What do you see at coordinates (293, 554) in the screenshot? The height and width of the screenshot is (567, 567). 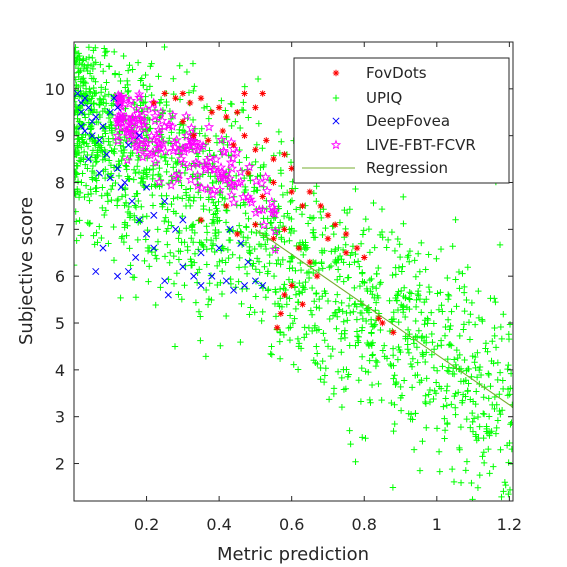 I see `x-axis-label: Metric prediction` at bounding box center [293, 554].